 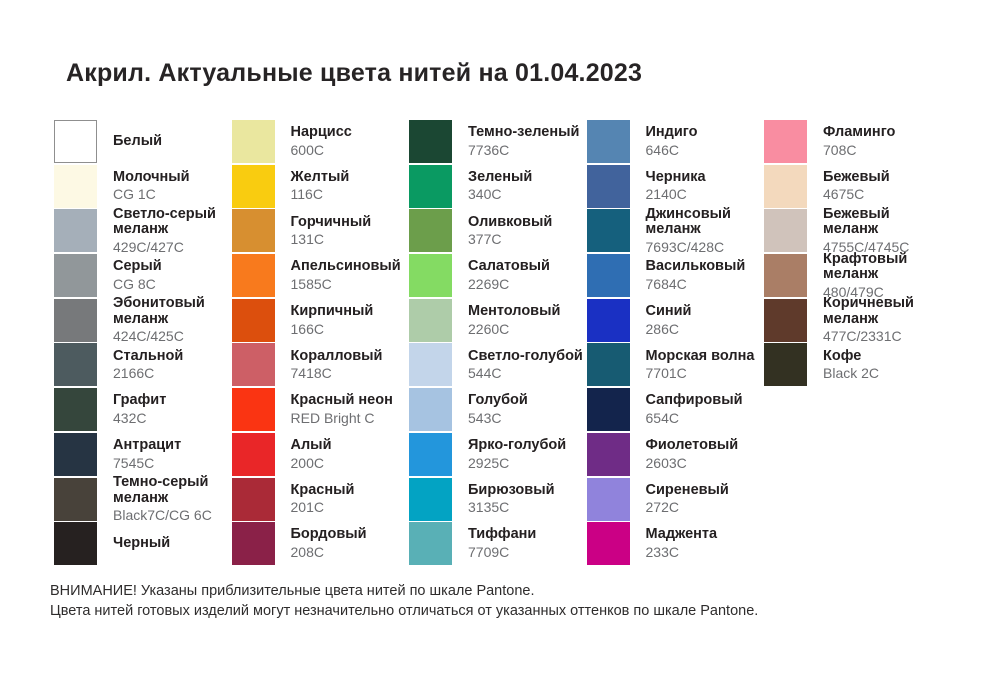 I want to click on color-name: Индиго, so click(x=671, y=132).